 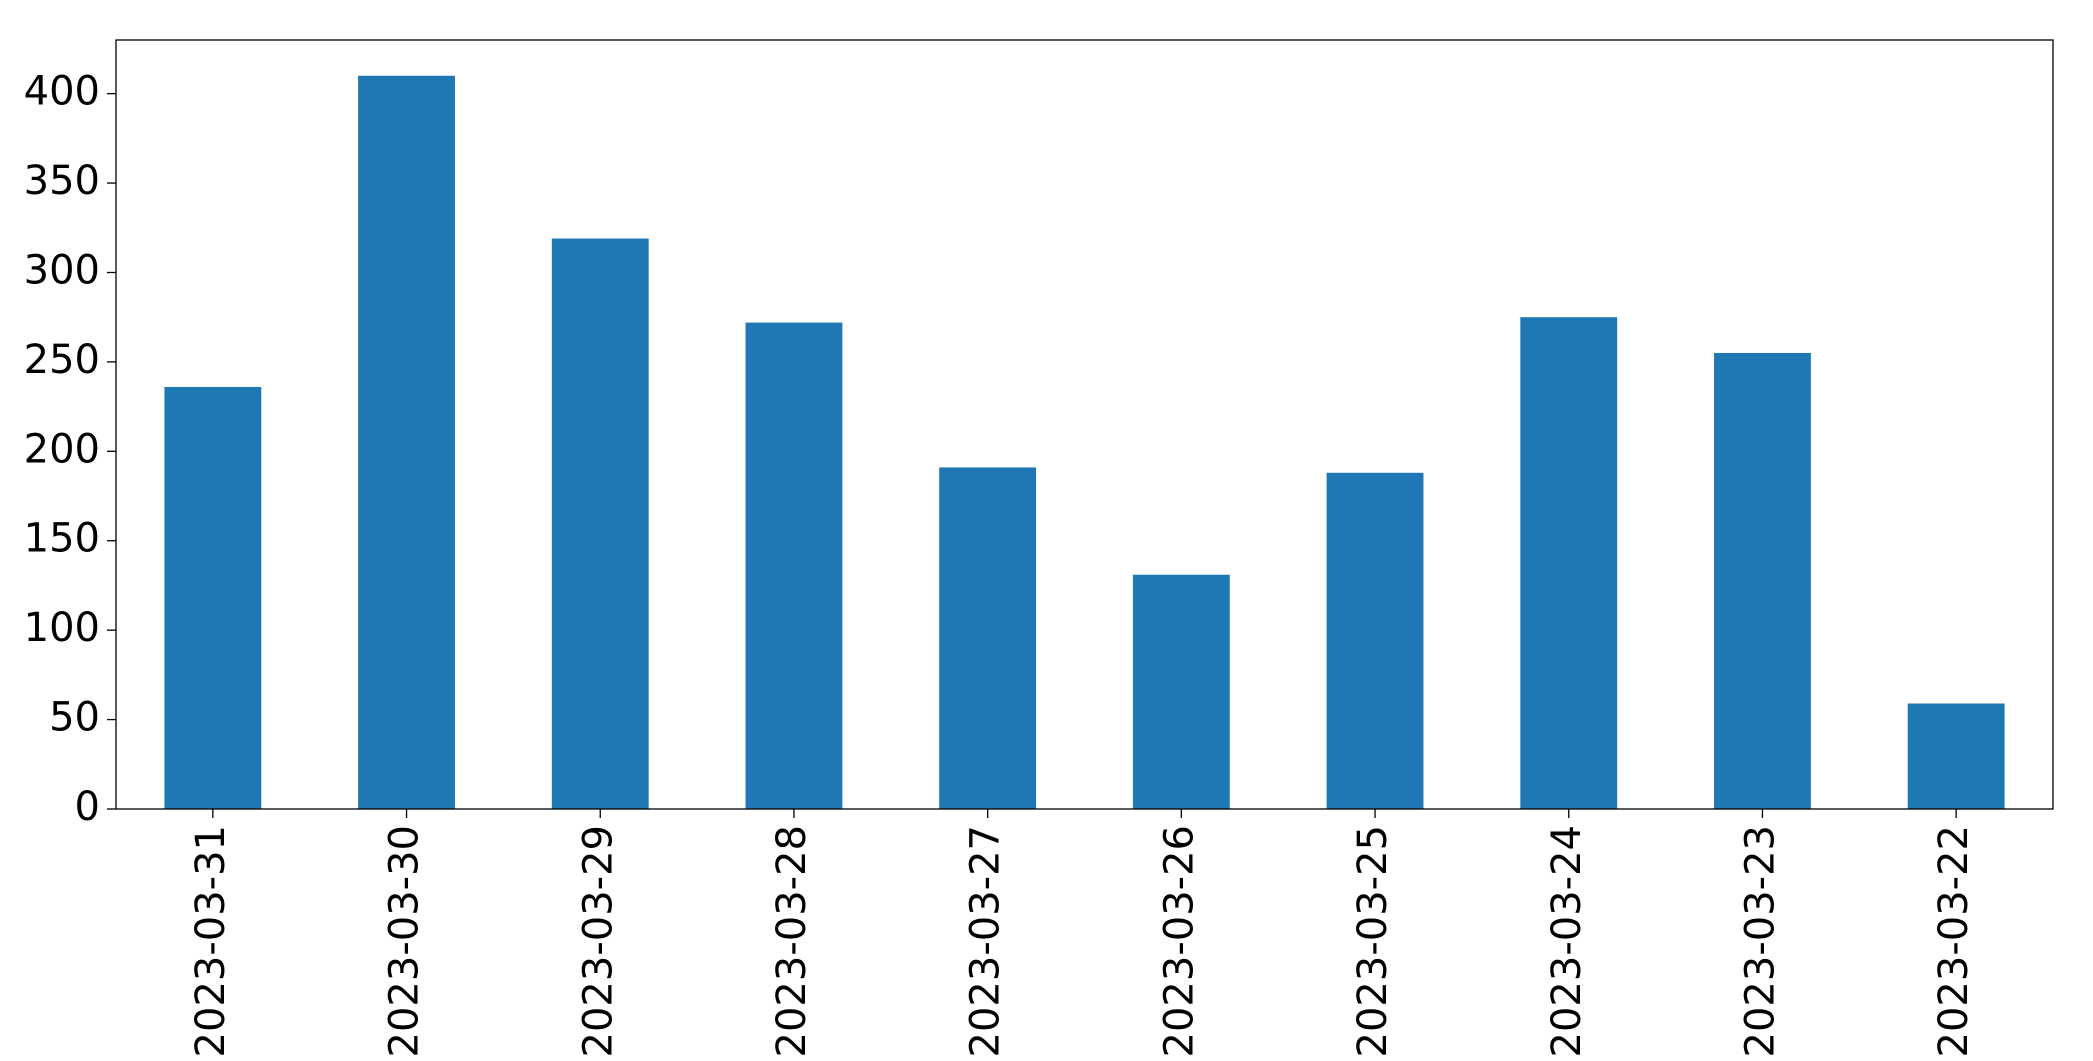 I want to click on x-tick-label: 2023-03-26, so click(x=1179, y=941).